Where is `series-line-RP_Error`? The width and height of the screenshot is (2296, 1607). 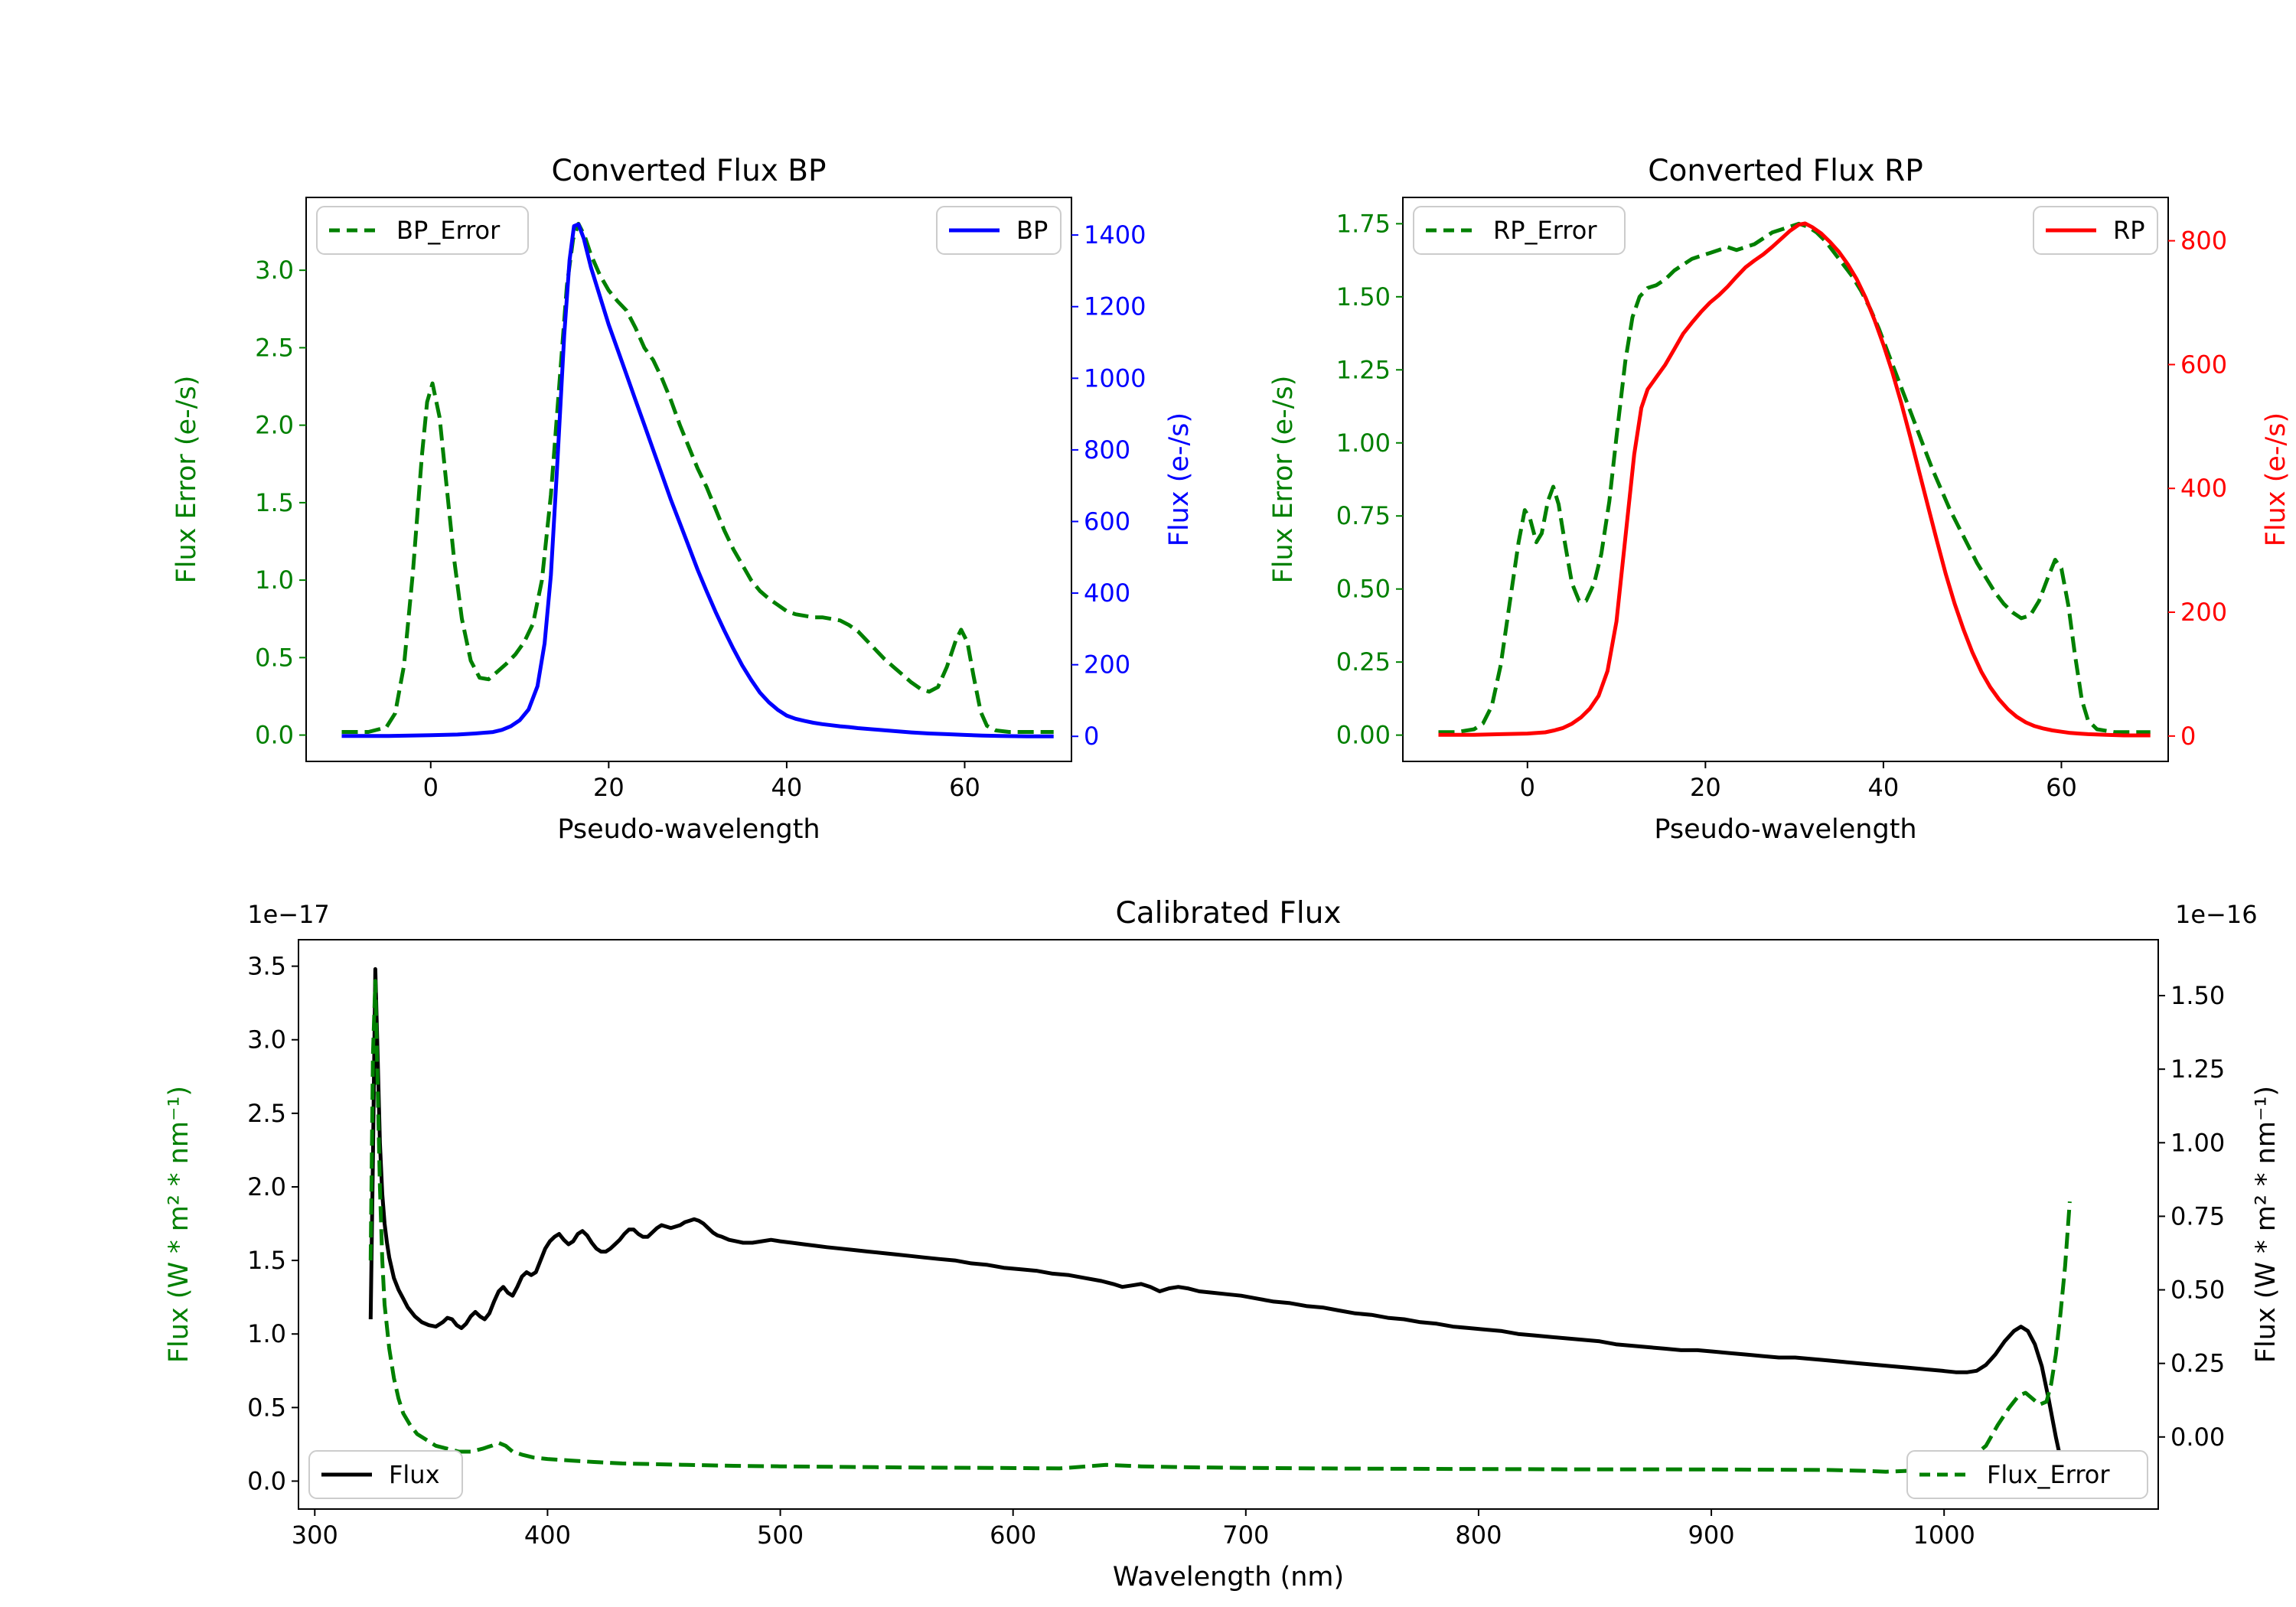 series-line-RP_Error is located at coordinates (1794, 478).